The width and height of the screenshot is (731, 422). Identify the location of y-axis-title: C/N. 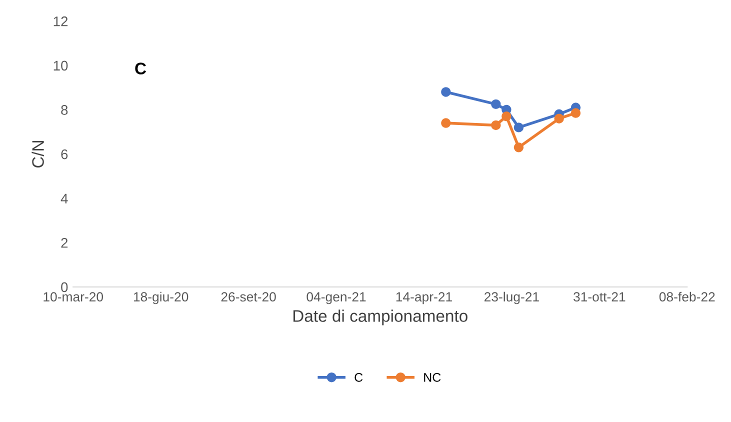
(38, 154).